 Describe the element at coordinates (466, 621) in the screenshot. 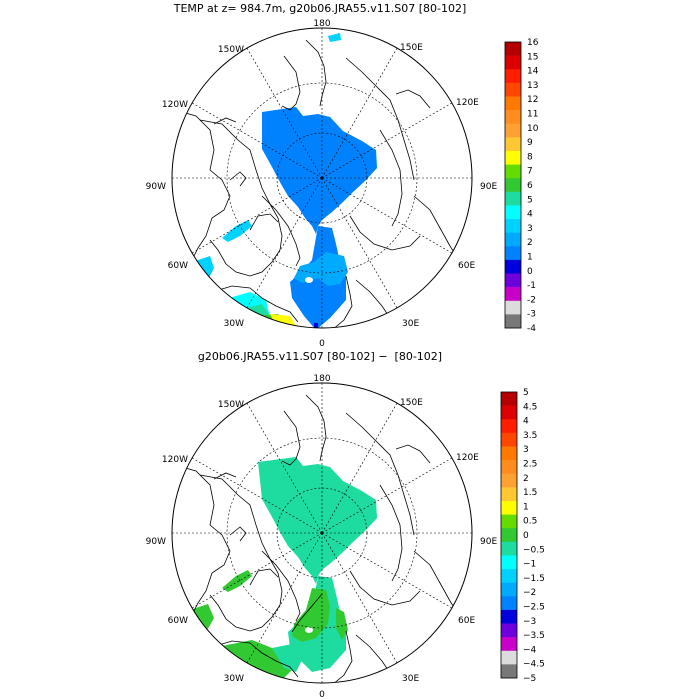

I see `bottom-lon-label-60e: 60E` at that location.